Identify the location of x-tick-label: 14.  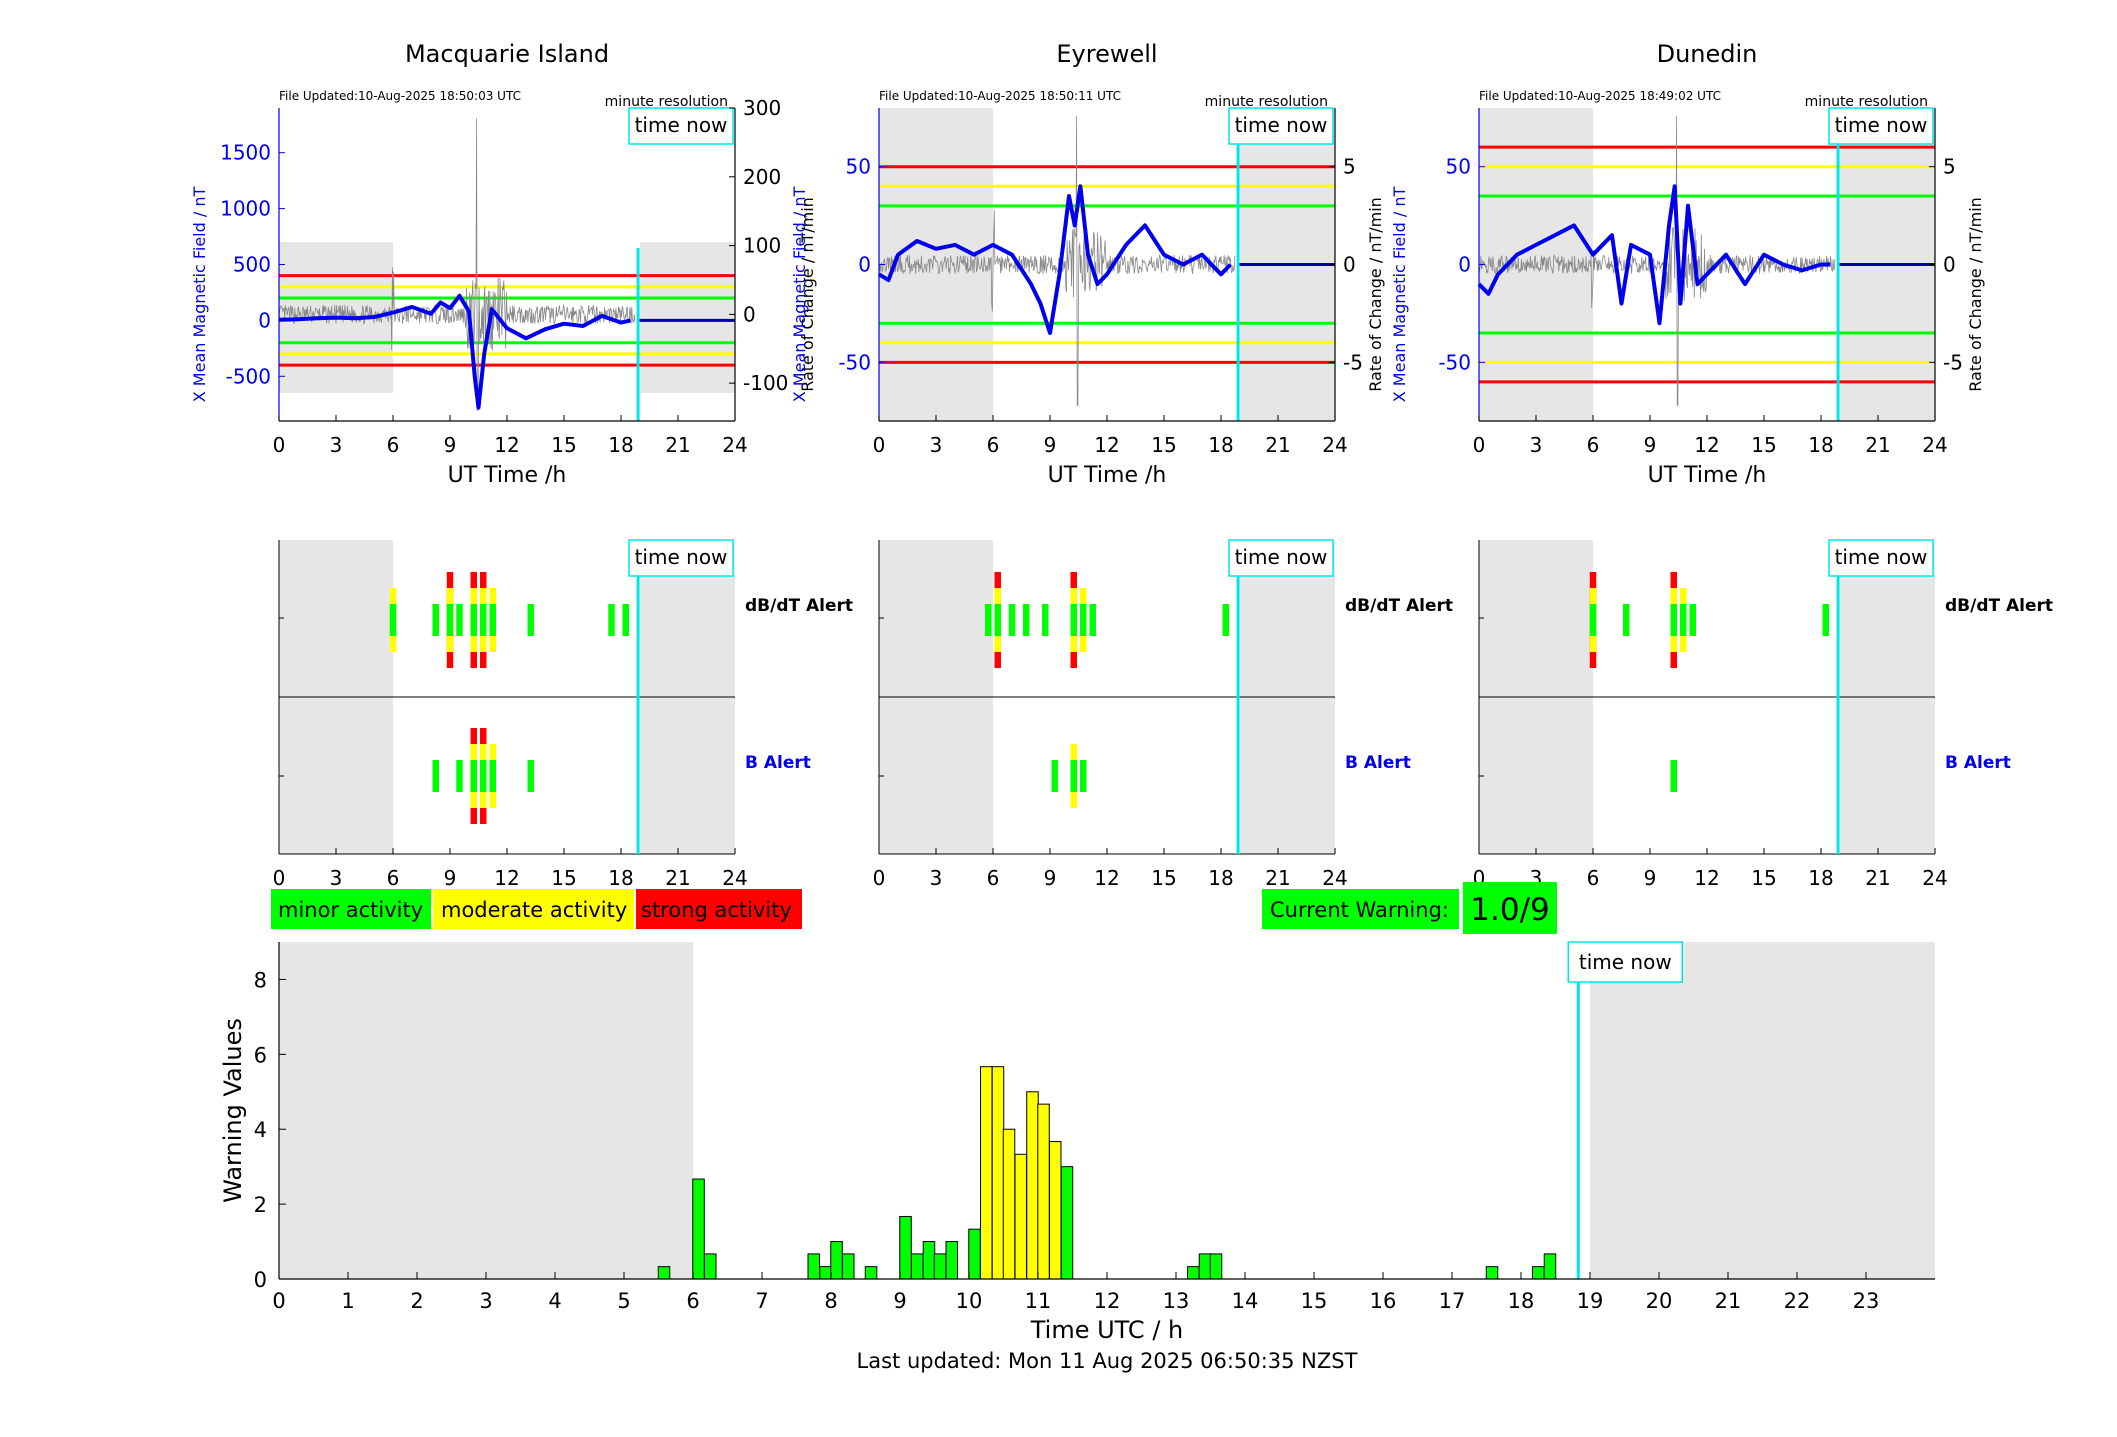
(1245, 1301).